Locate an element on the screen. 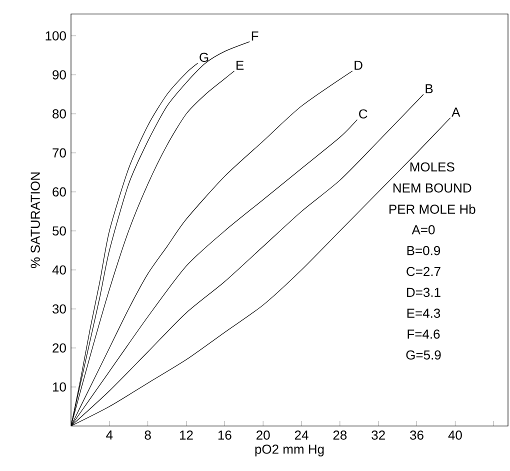  annotation: E=4.3 is located at coordinates (423, 313).